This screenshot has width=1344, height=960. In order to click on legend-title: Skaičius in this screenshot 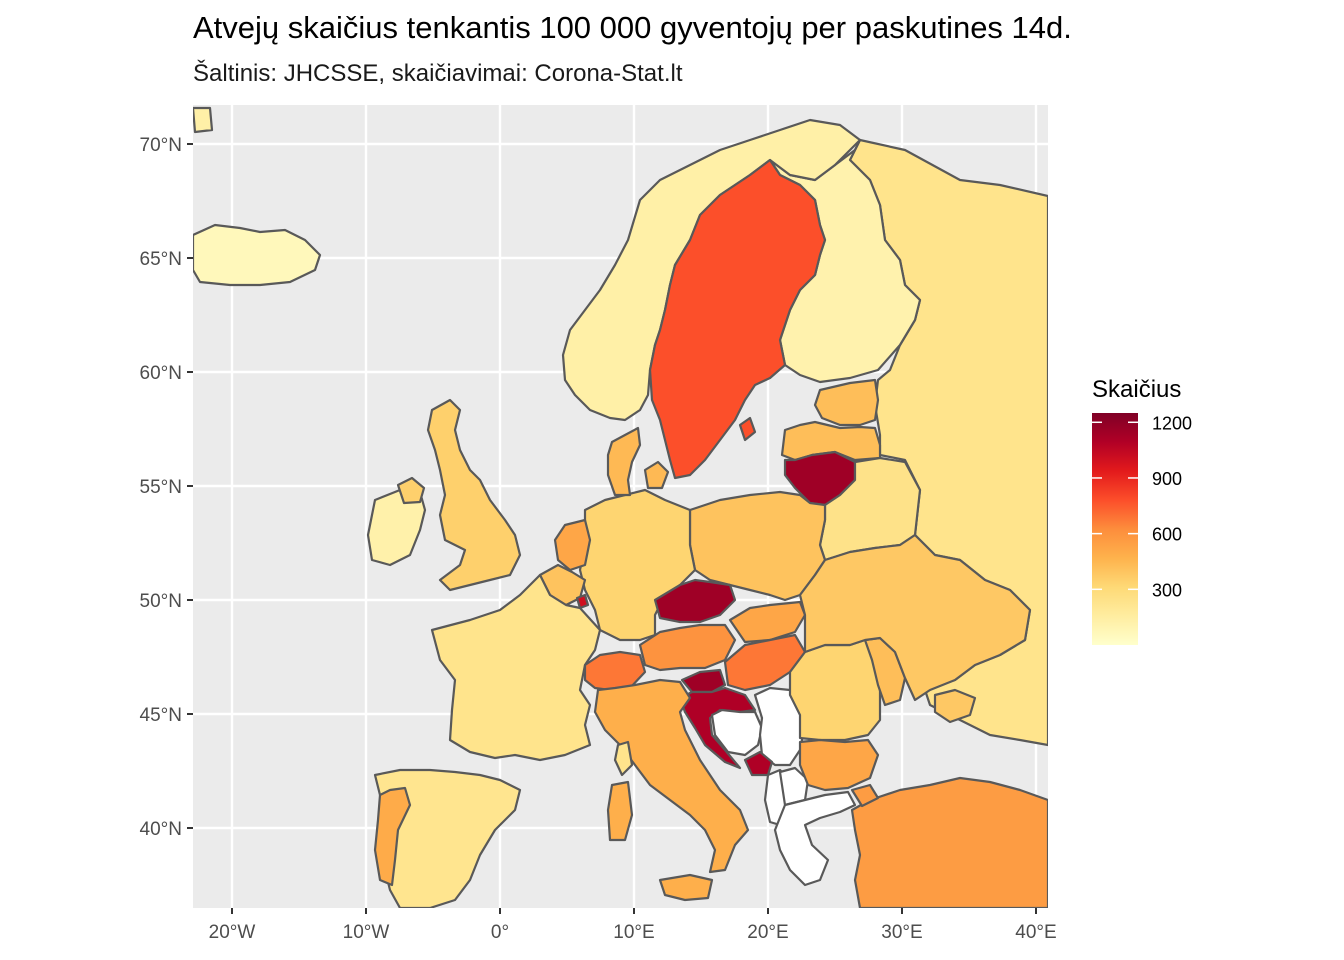, I will do `click(1136, 389)`.